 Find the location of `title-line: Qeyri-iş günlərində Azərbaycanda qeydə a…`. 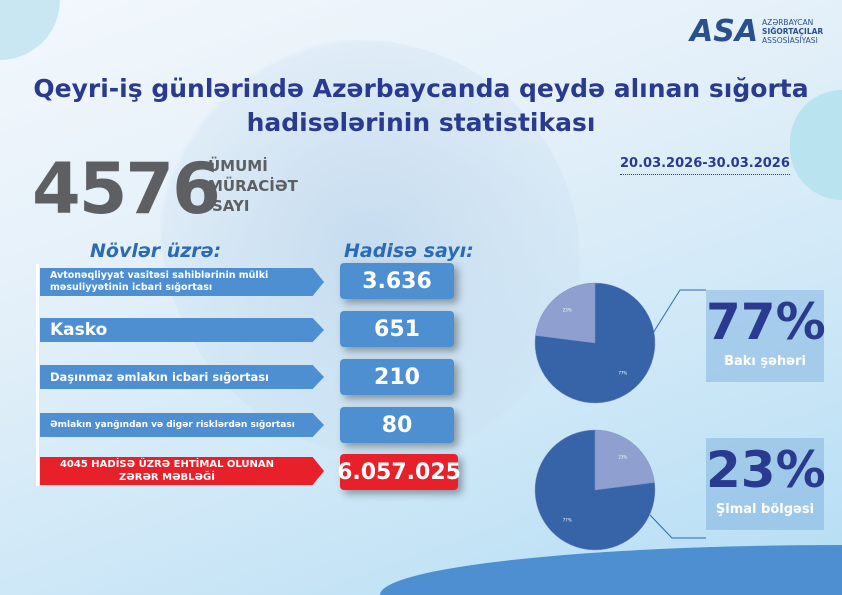

title-line: Qeyri-iş günlərində Azərbaycanda qeydə a… is located at coordinates (421, 88).